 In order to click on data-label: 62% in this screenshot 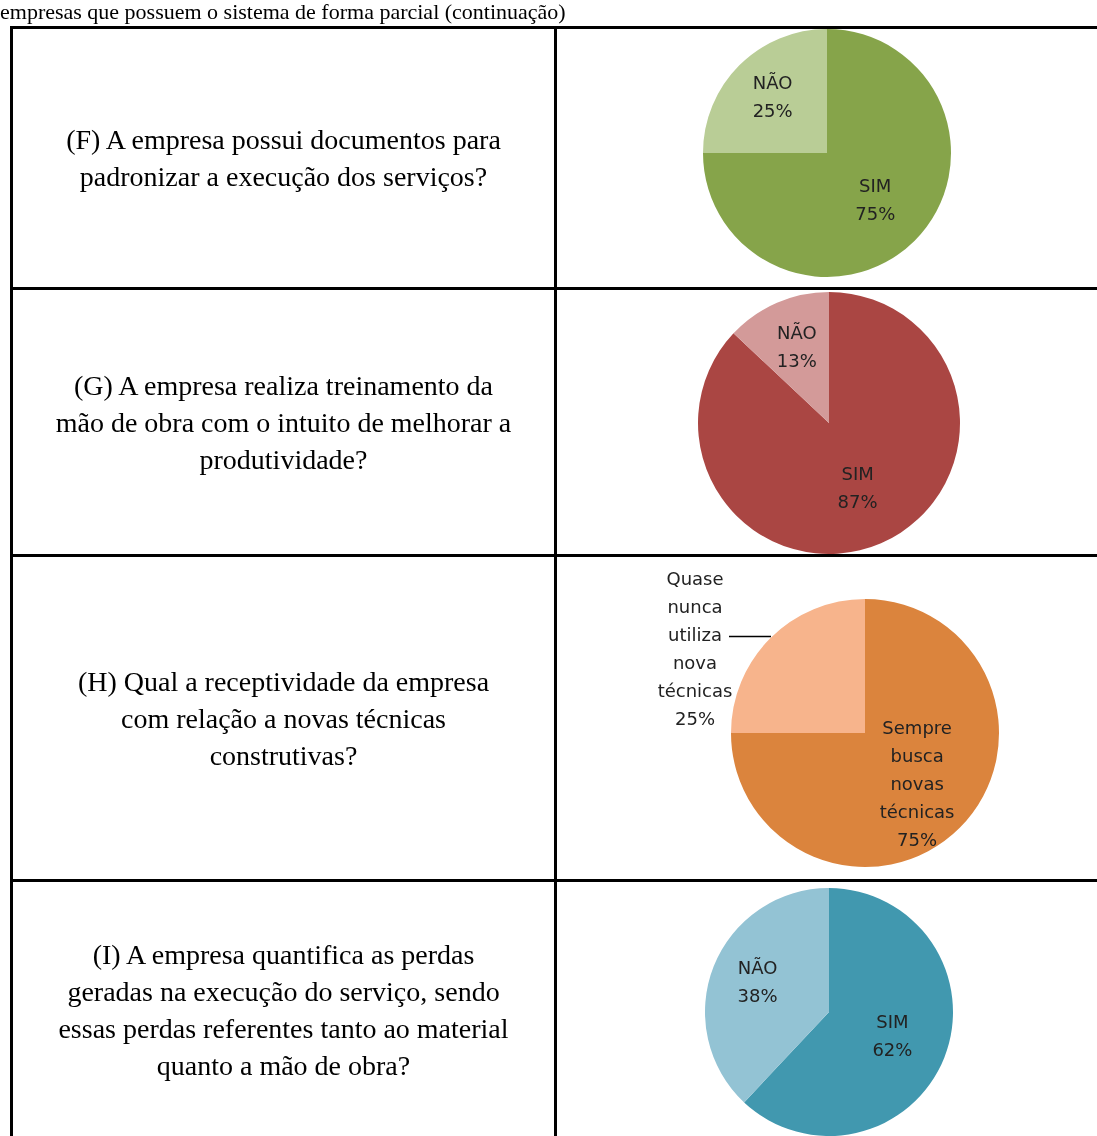, I will do `click(892, 1049)`.